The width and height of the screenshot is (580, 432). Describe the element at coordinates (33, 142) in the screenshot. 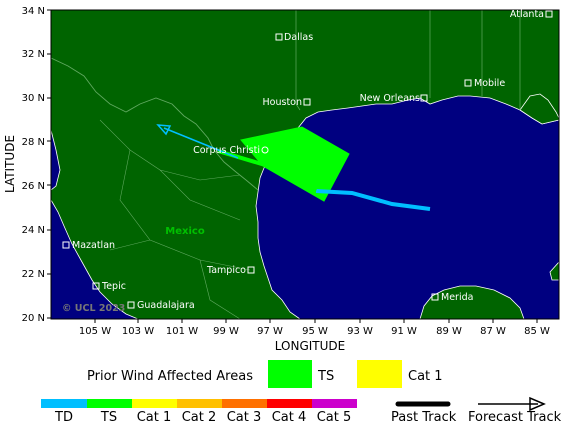

I see `lat-tick-label: 28 N` at that location.